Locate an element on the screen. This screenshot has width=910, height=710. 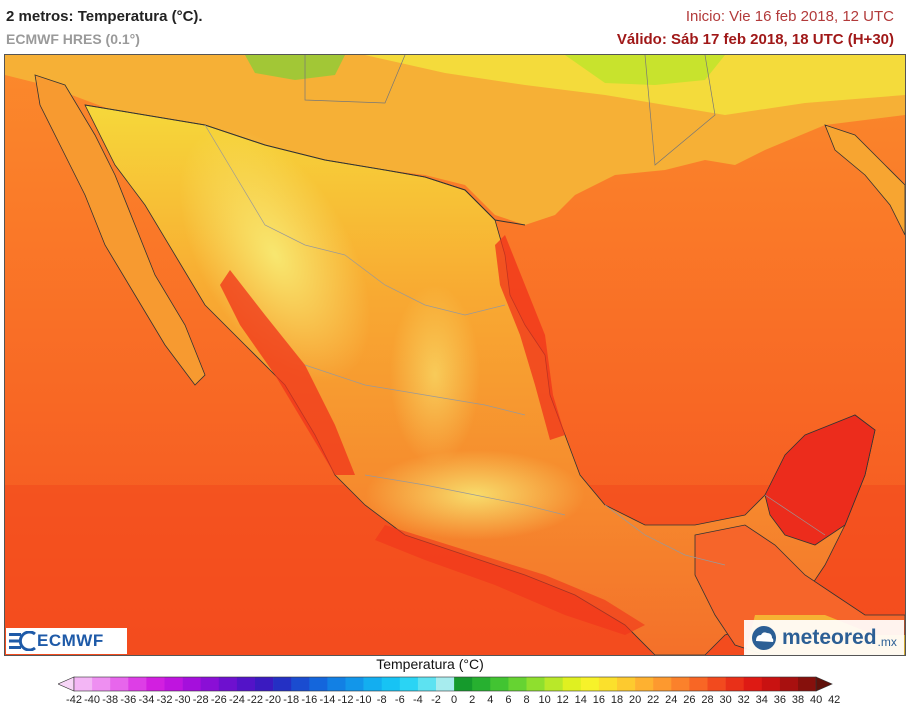
florida is located at coordinates (864, 180).